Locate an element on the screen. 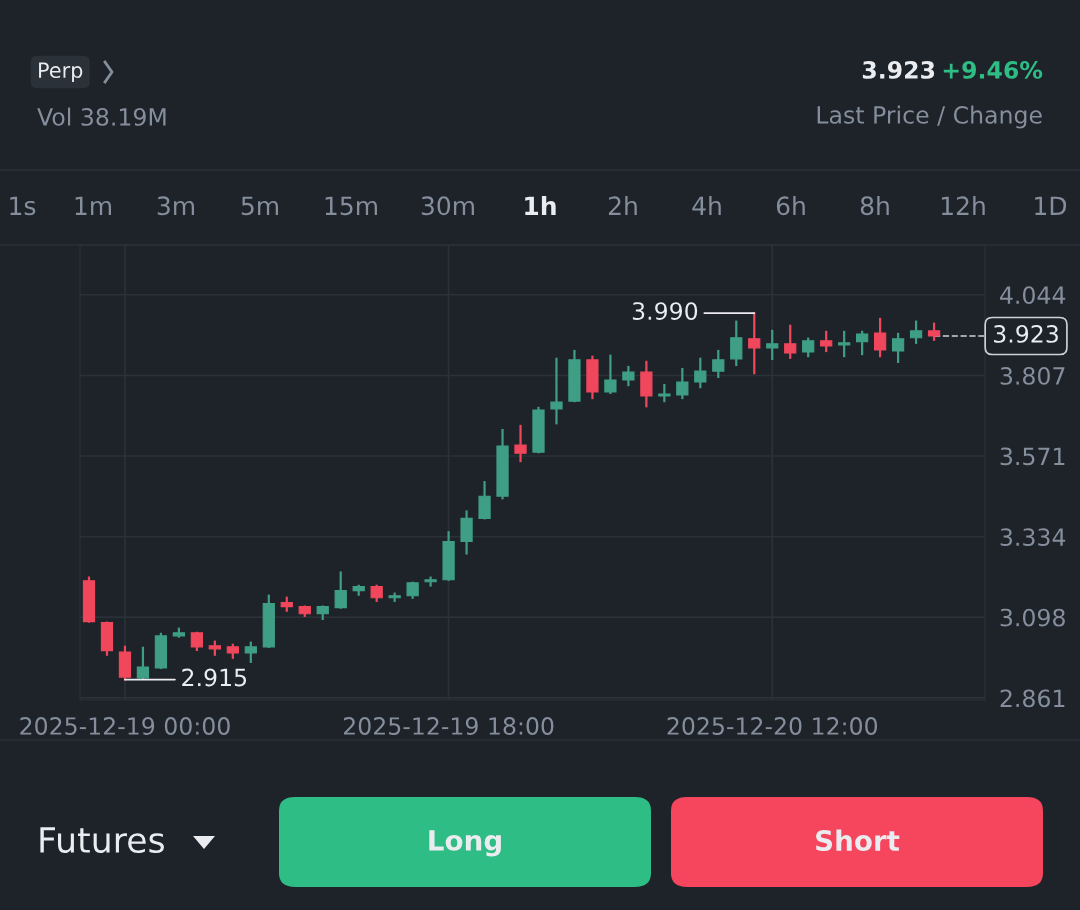 Image resolution: width=1080 pixels, height=910 pixels. x-tick-label: 2025-12-19 00:00 is located at coordinates (125, 726).